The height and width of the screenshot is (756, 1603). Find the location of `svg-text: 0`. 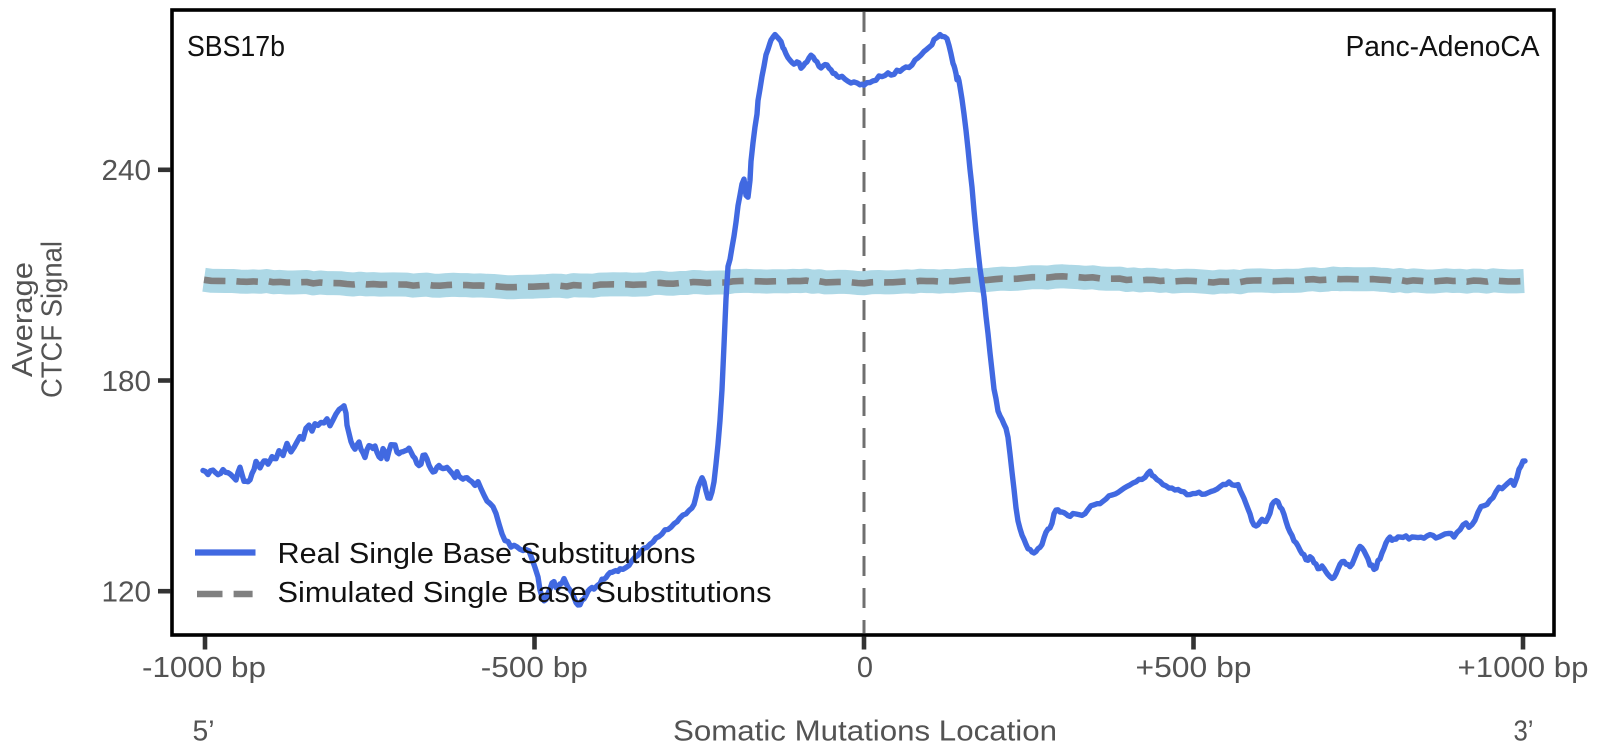

svg-text: 0 is located at coordinates (865, 668).